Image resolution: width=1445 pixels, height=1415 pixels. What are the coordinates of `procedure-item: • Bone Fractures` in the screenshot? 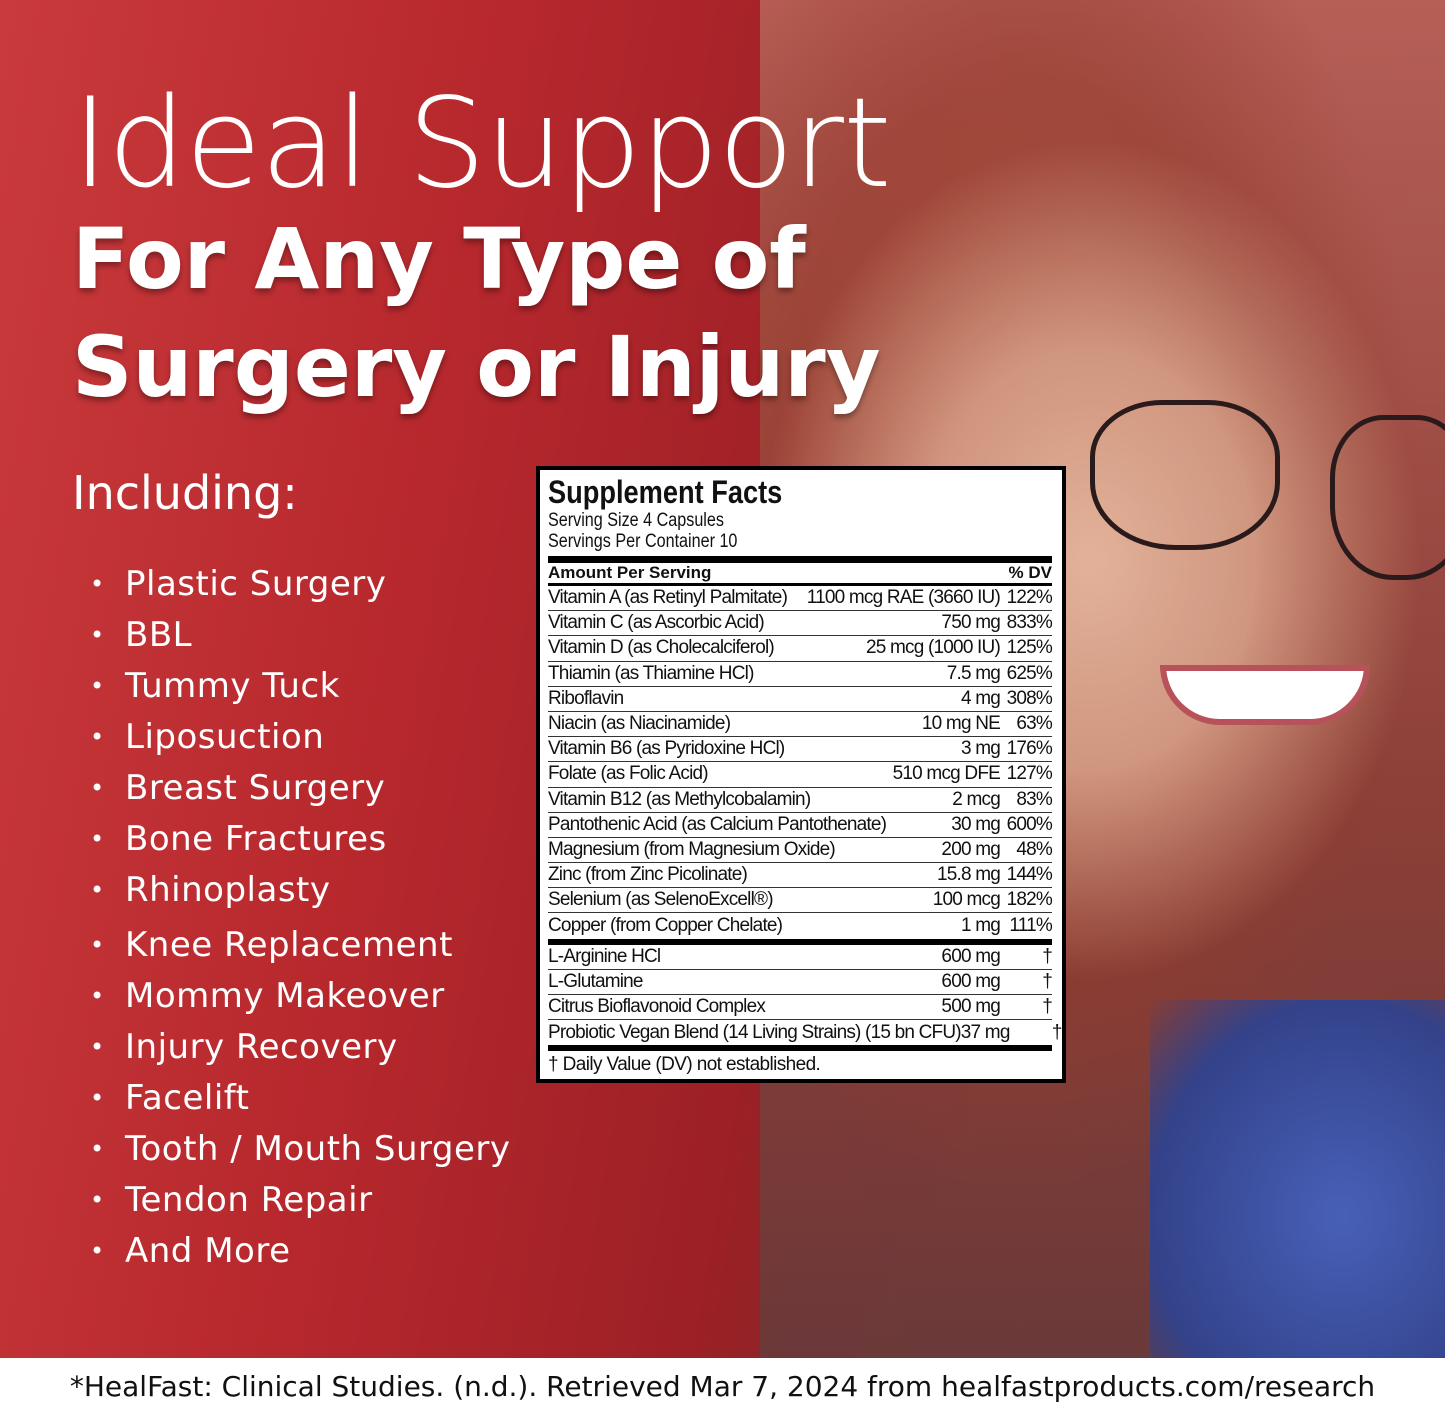 It's located at (300, 838).